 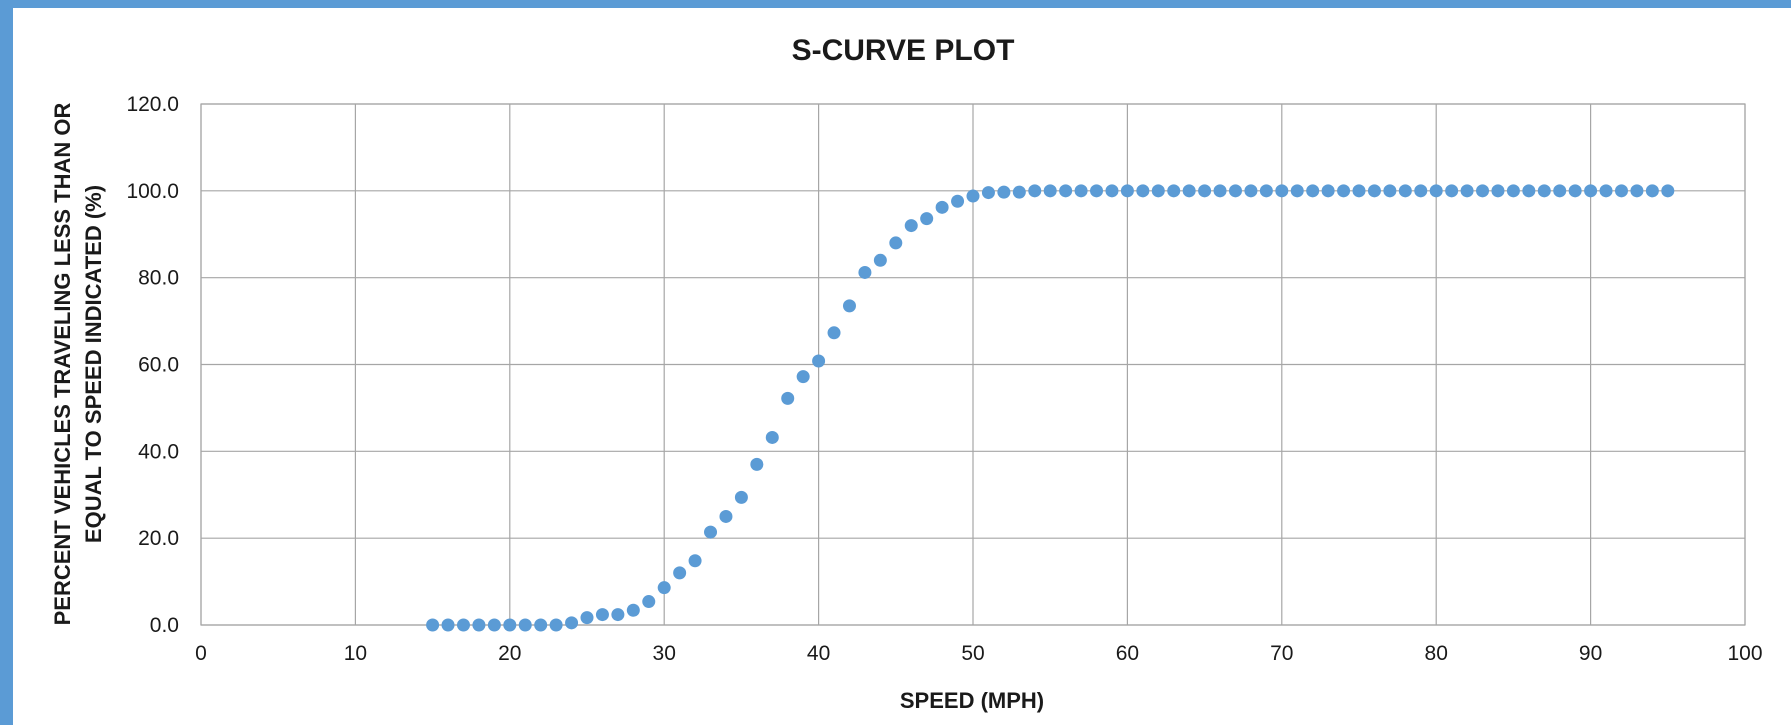 I want to click on y-tick-label: 80.0, so click(x=158, y=278).